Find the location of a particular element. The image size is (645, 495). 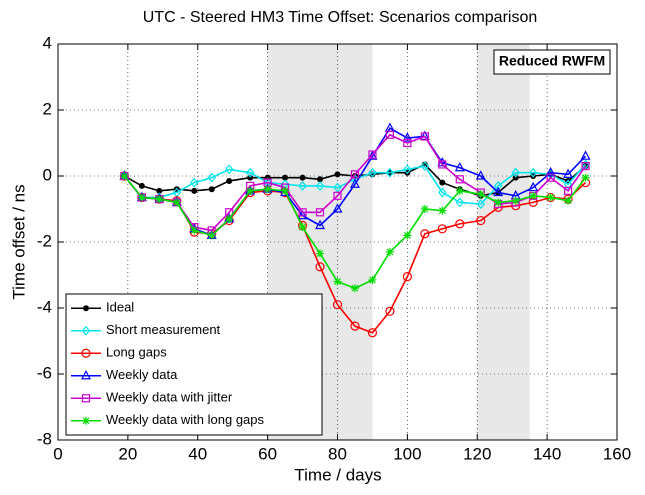

y-tick-label: -8 is located at coordinates (44, 438).